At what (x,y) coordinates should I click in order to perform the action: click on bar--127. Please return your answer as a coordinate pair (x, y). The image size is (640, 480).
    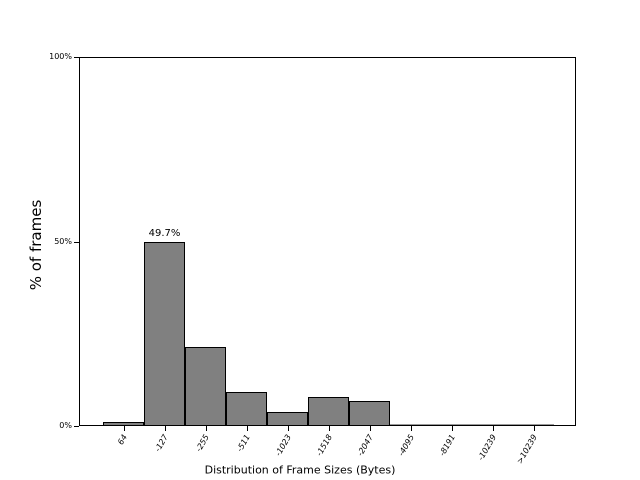
    Looking at the image, I should click on (164, 333).